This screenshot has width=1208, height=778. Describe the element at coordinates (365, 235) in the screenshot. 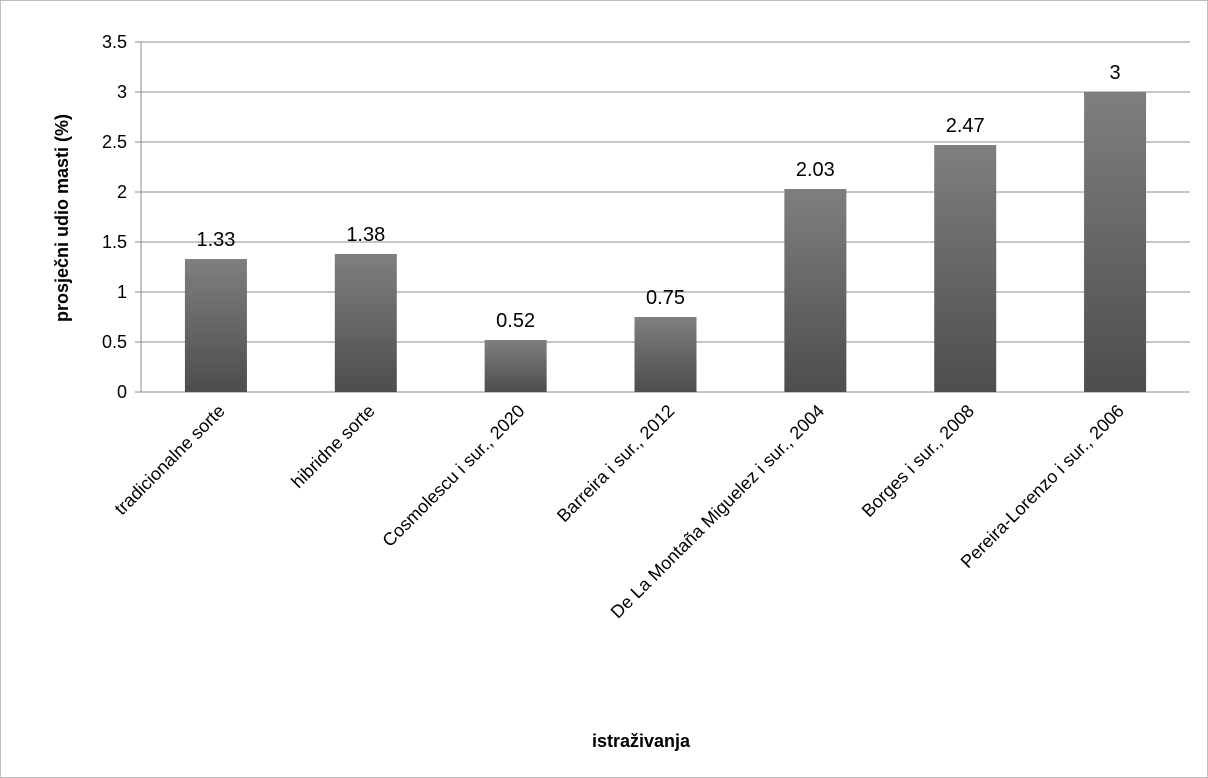

I see `data-label: 1.38` at that location.